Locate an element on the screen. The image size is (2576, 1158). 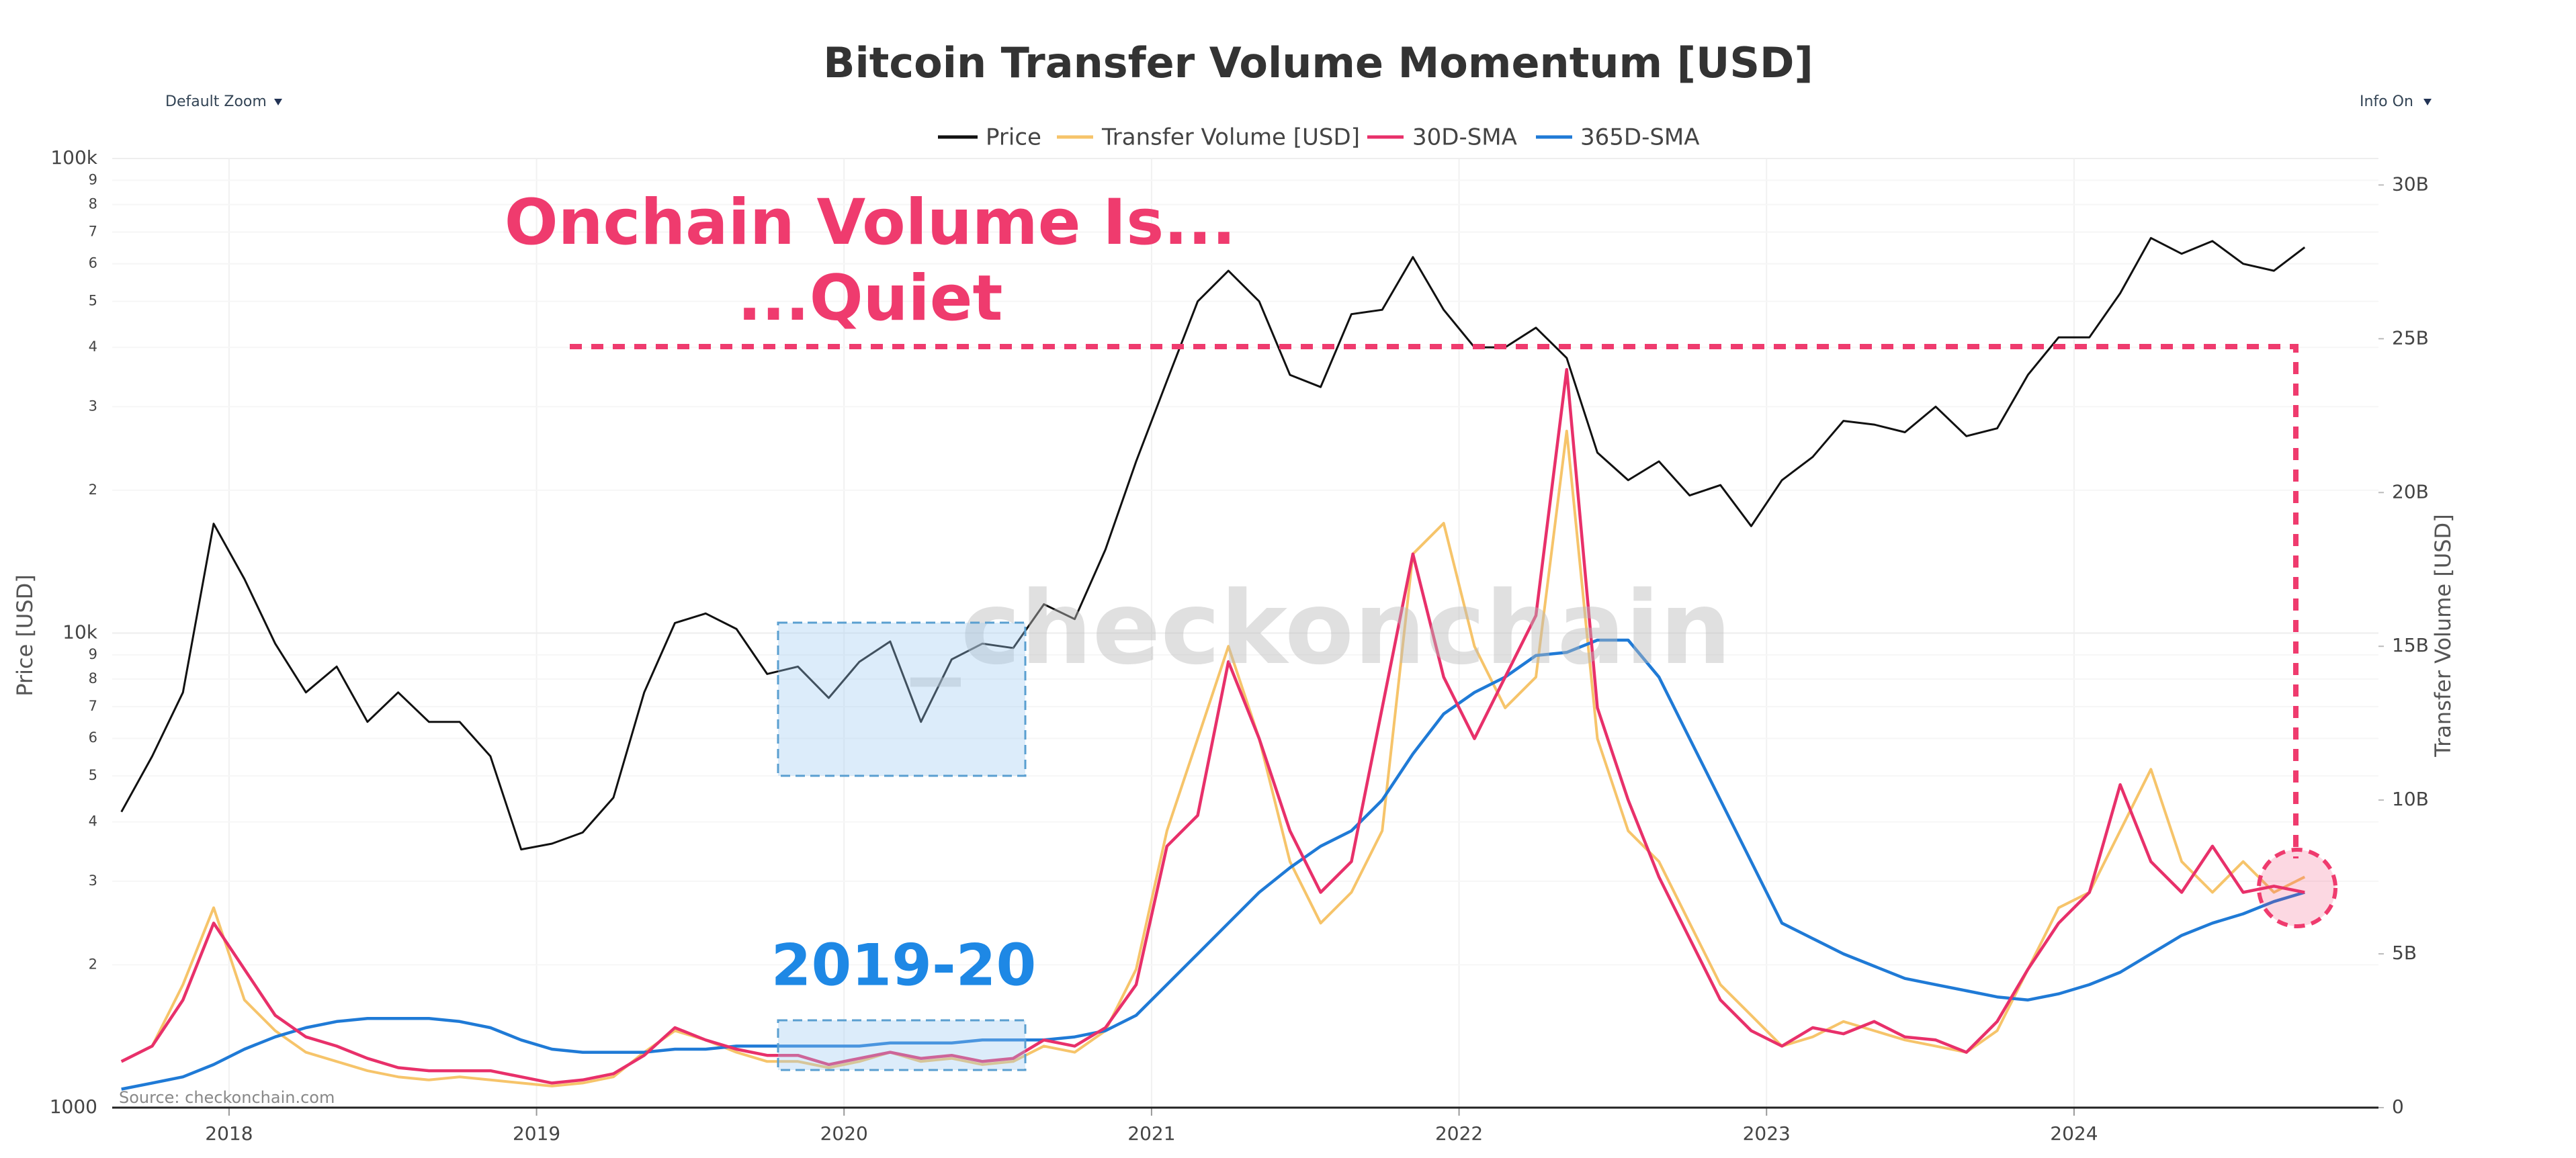
source: Source: checkonchain.com is located at coordinates (227, 1097).